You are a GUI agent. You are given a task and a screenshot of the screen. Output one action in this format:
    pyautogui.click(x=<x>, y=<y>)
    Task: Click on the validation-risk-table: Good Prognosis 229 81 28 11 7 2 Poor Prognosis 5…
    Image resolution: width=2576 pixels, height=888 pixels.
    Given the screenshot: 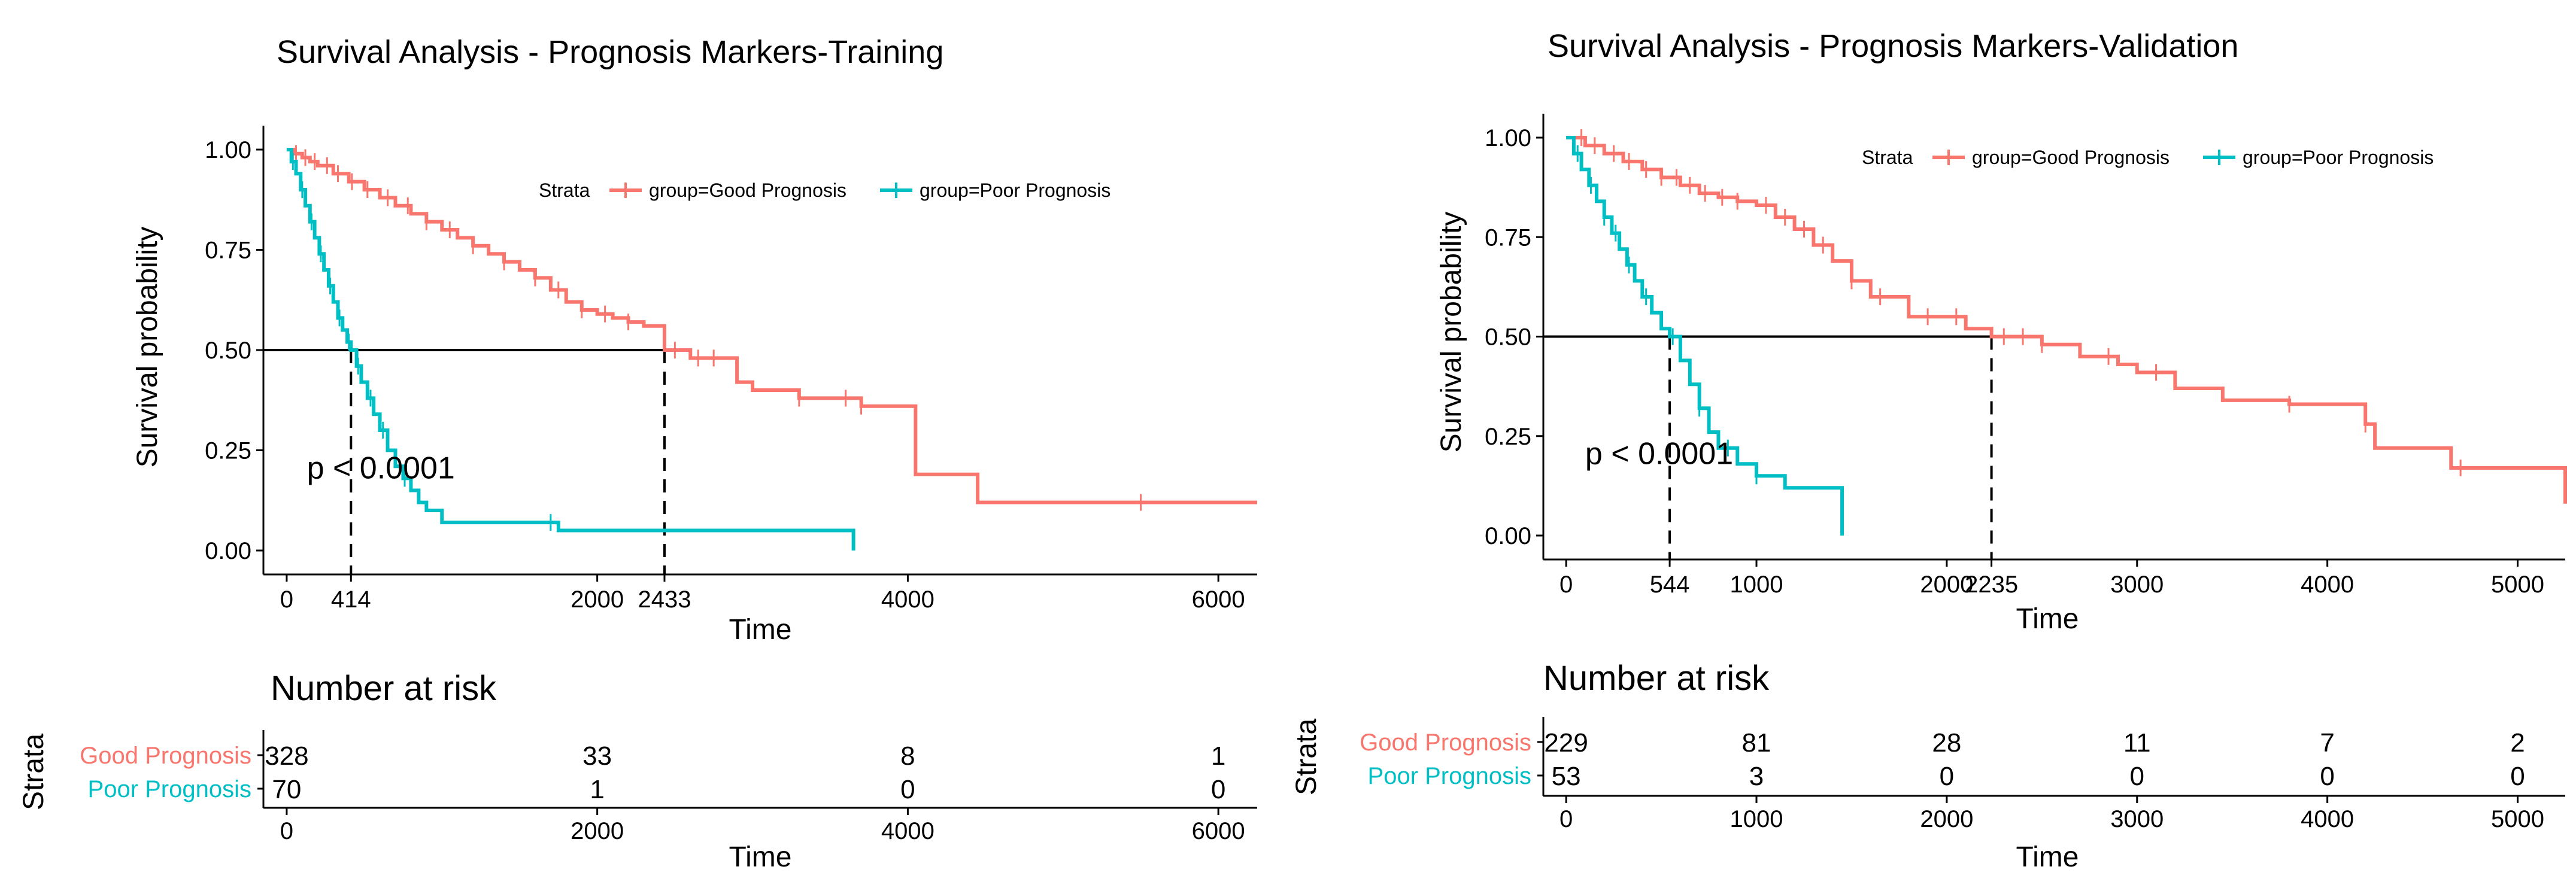 What is the action you would take?
    pyautogui.click(x=1962, y=774)
    